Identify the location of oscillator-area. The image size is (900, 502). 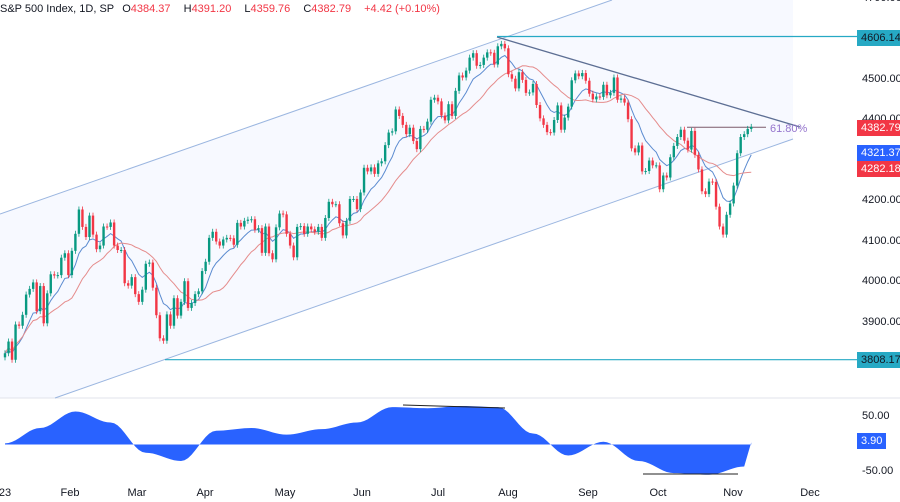
(378, 440).